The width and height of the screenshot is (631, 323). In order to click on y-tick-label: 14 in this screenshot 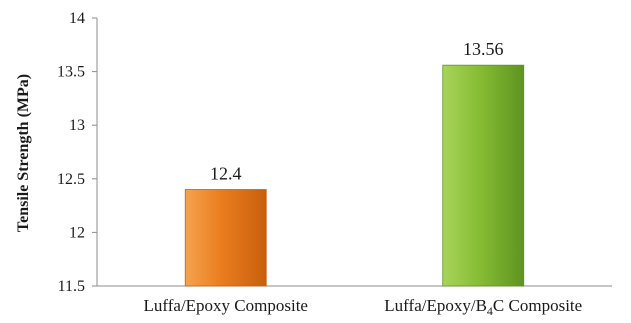, I will do `click(77, 18)`.